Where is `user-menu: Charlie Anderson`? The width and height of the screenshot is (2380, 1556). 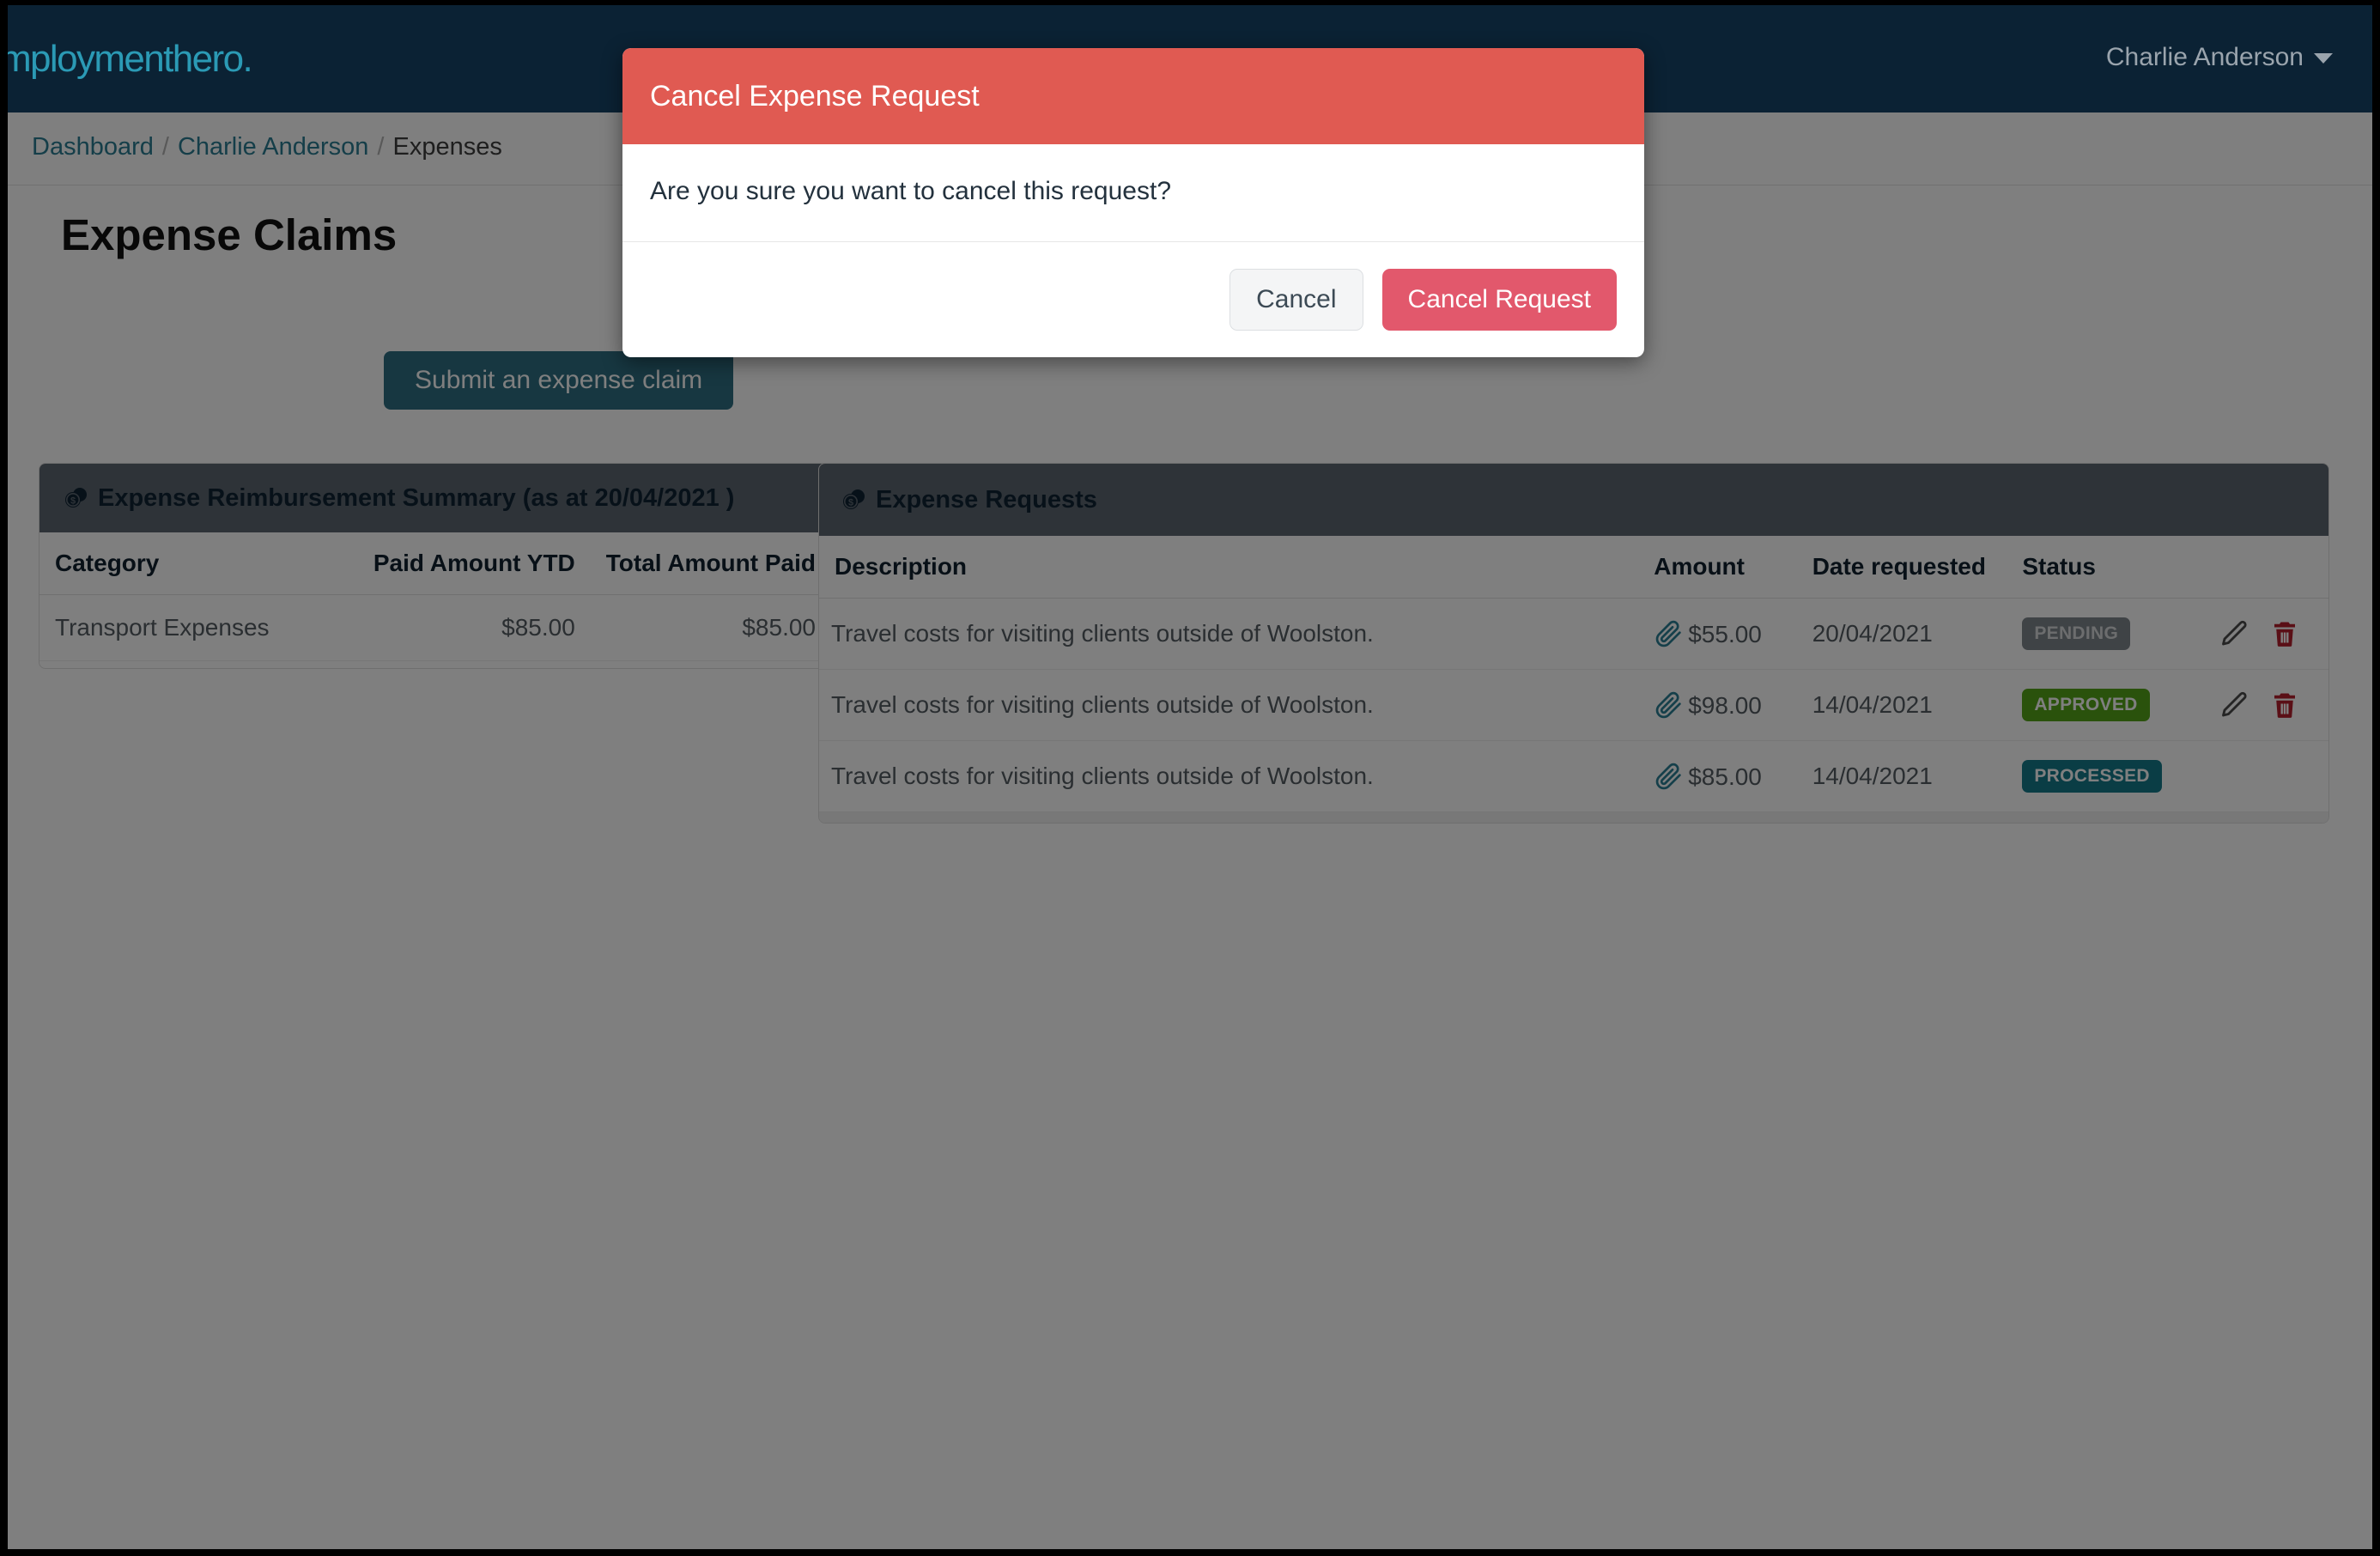 user-menu: Charlie Anderson is located at coordinates (2220, 57).